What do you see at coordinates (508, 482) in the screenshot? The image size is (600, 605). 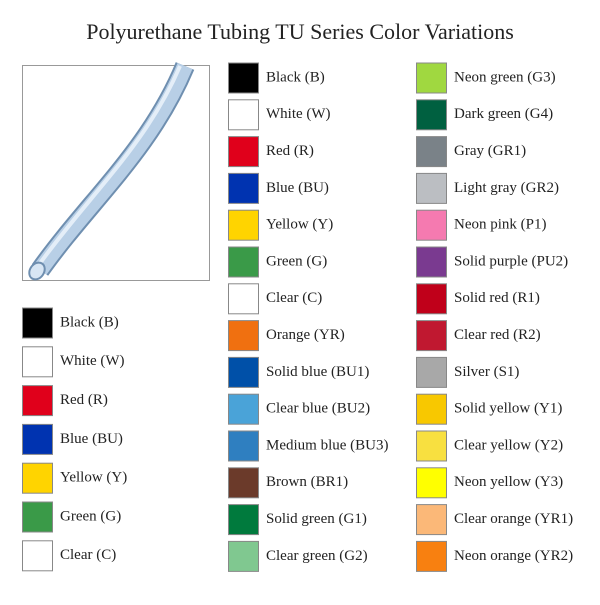 I see `color-label: Neon yellow (Y3)` at bounding box center [508, 482].